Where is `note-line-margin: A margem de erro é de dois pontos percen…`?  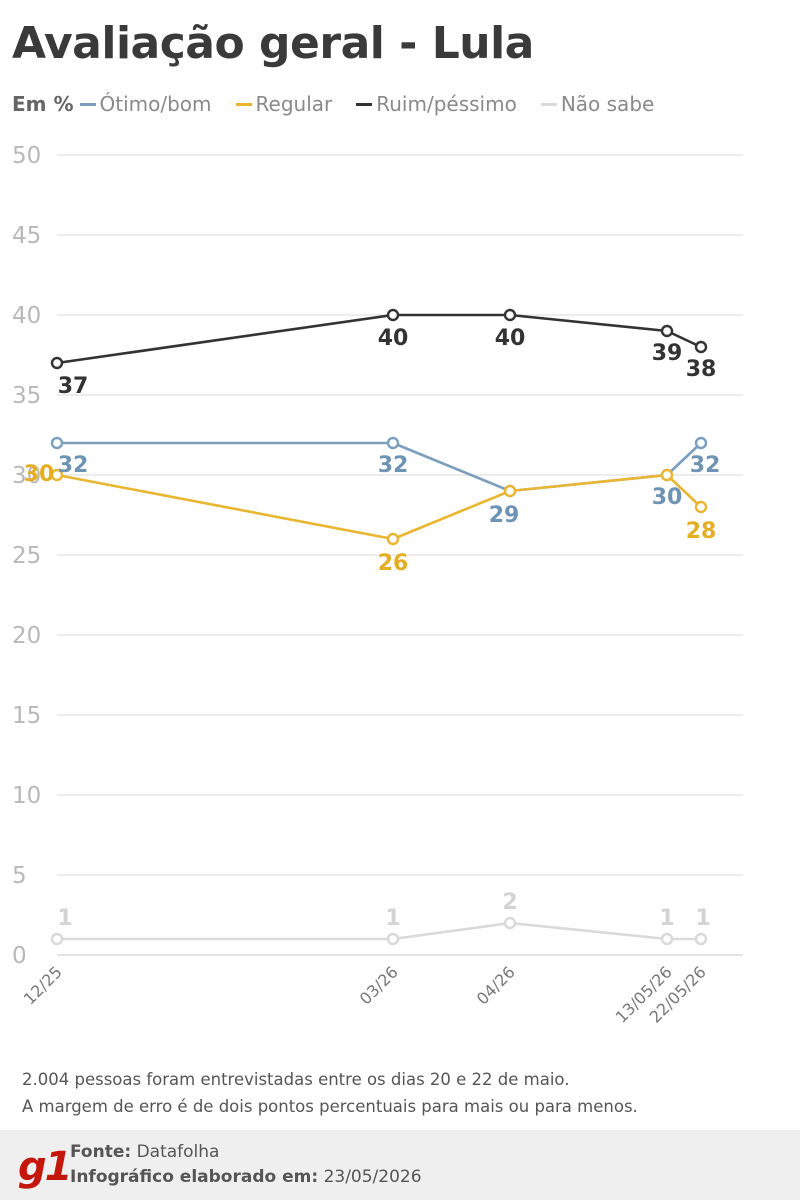
note-line-margin: A margem de erro é de dois pontos percen… is located at coordinates (330, 1106).